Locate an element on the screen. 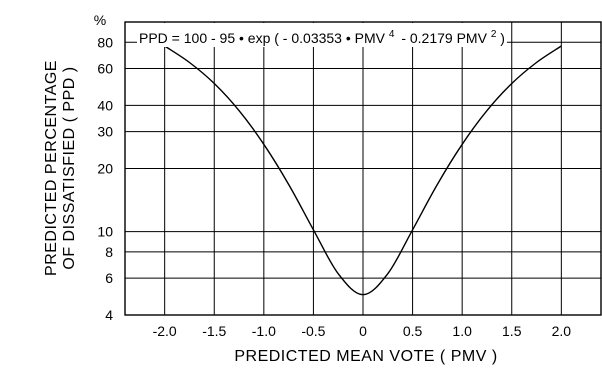 Image resolution: width=602 pixels, height=370 pixels. x-tick-labels: -2.0 -1.5 -1.0 -0.5 0 0.5 1.0 1.5 2.0 is located at coordinates (362, 331).